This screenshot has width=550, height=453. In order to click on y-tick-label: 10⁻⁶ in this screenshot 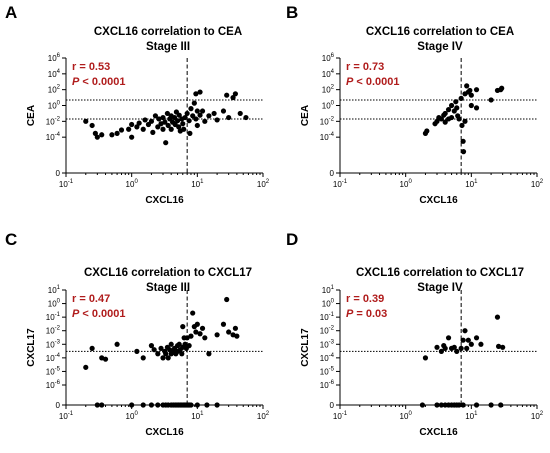, I will do `click(53, 385)`.